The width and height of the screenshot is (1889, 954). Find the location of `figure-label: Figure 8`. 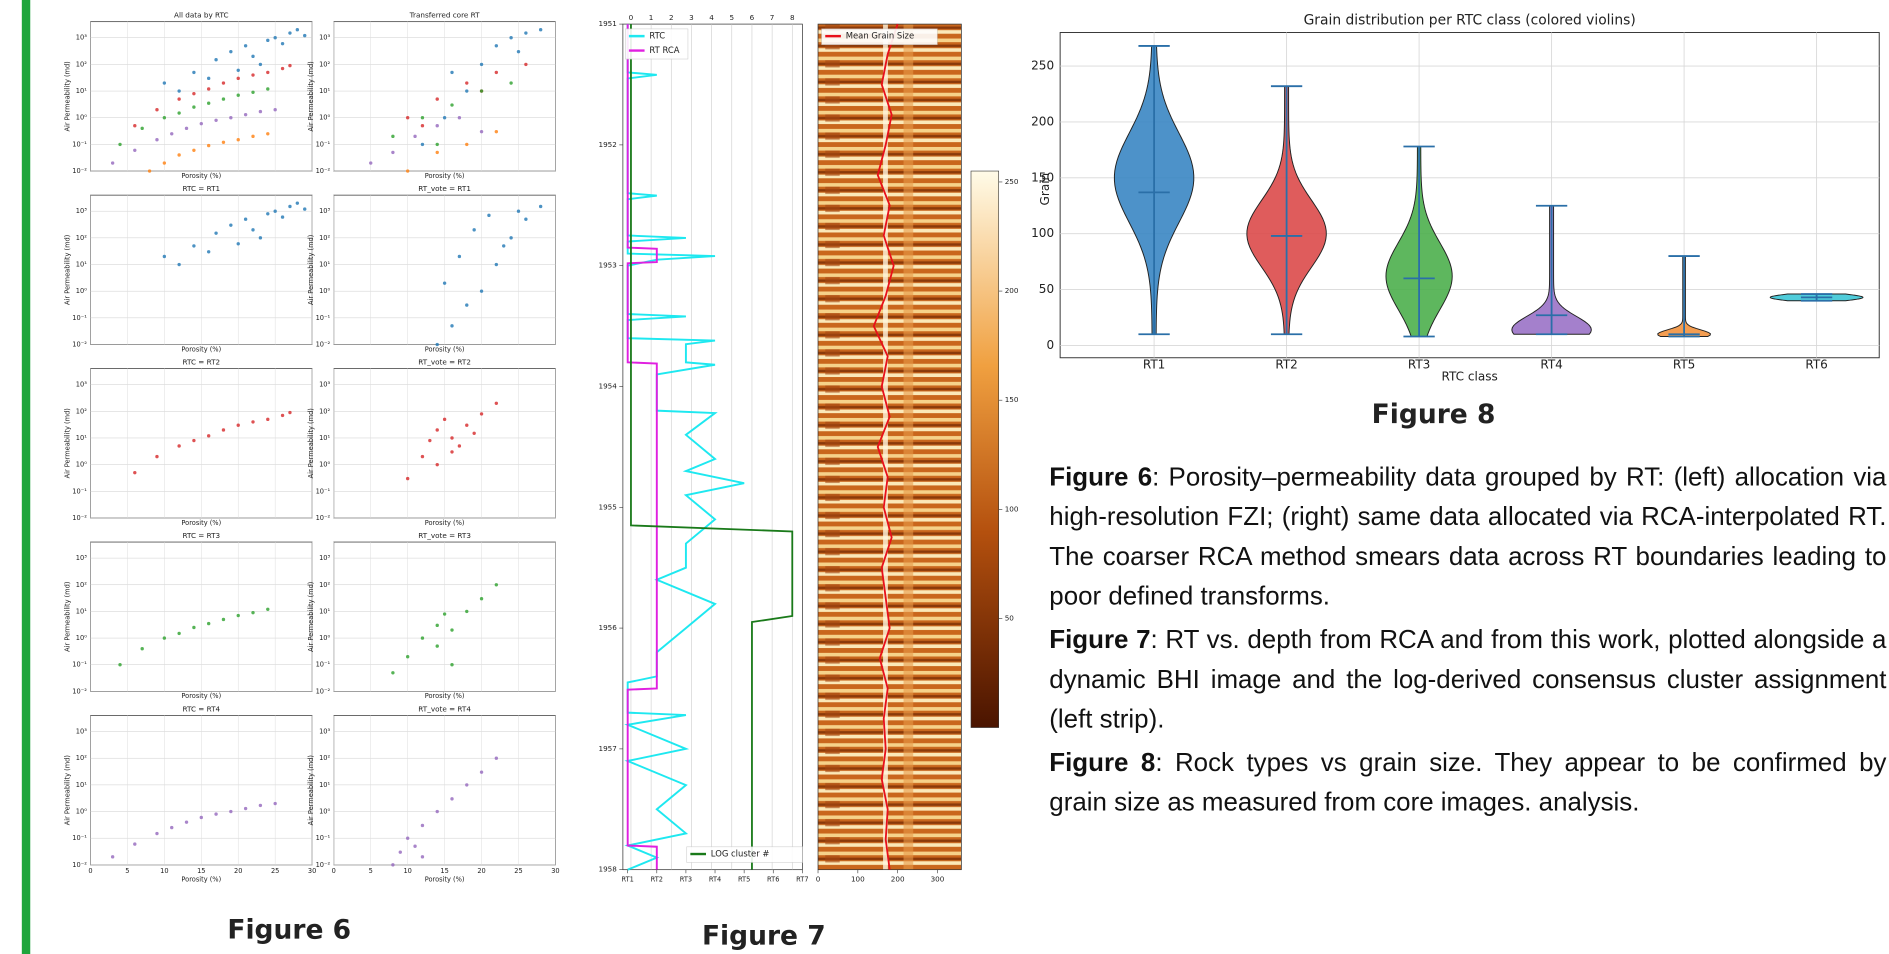

figure-label: Figure 8 is located at coordinates (1434, 414).